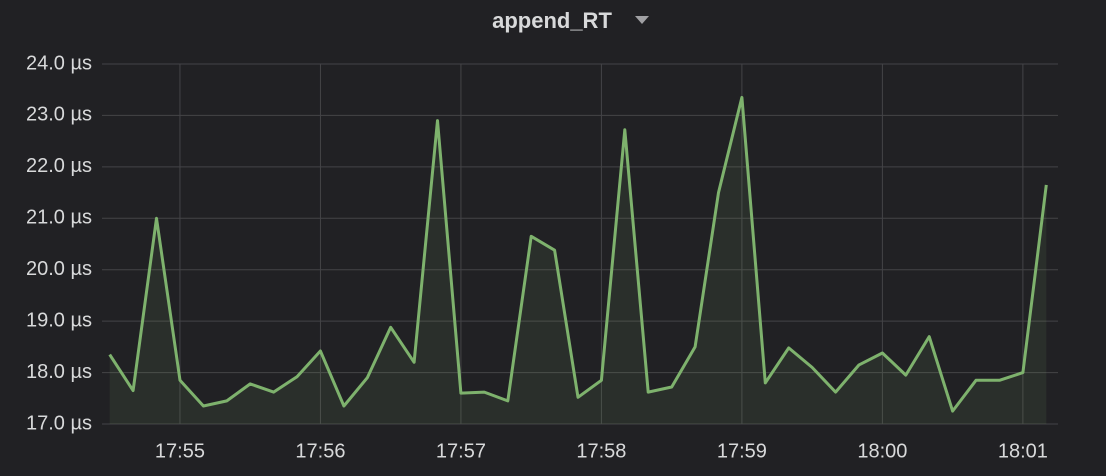 The image size is (1106, 476). Describe the element at coordinates (1023, 451) in the screenshot. I see `x-tick-label: 18:01` at that location.